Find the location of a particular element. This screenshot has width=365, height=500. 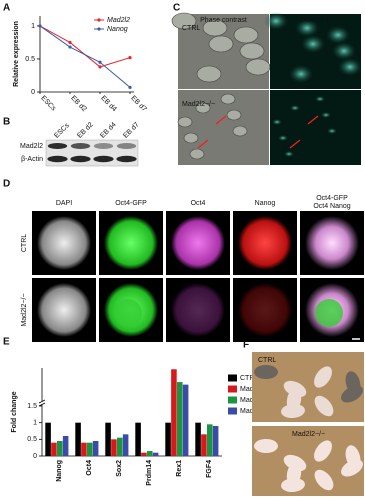

column-title: Oct4 Nanog is located at coordinates (331, 206).